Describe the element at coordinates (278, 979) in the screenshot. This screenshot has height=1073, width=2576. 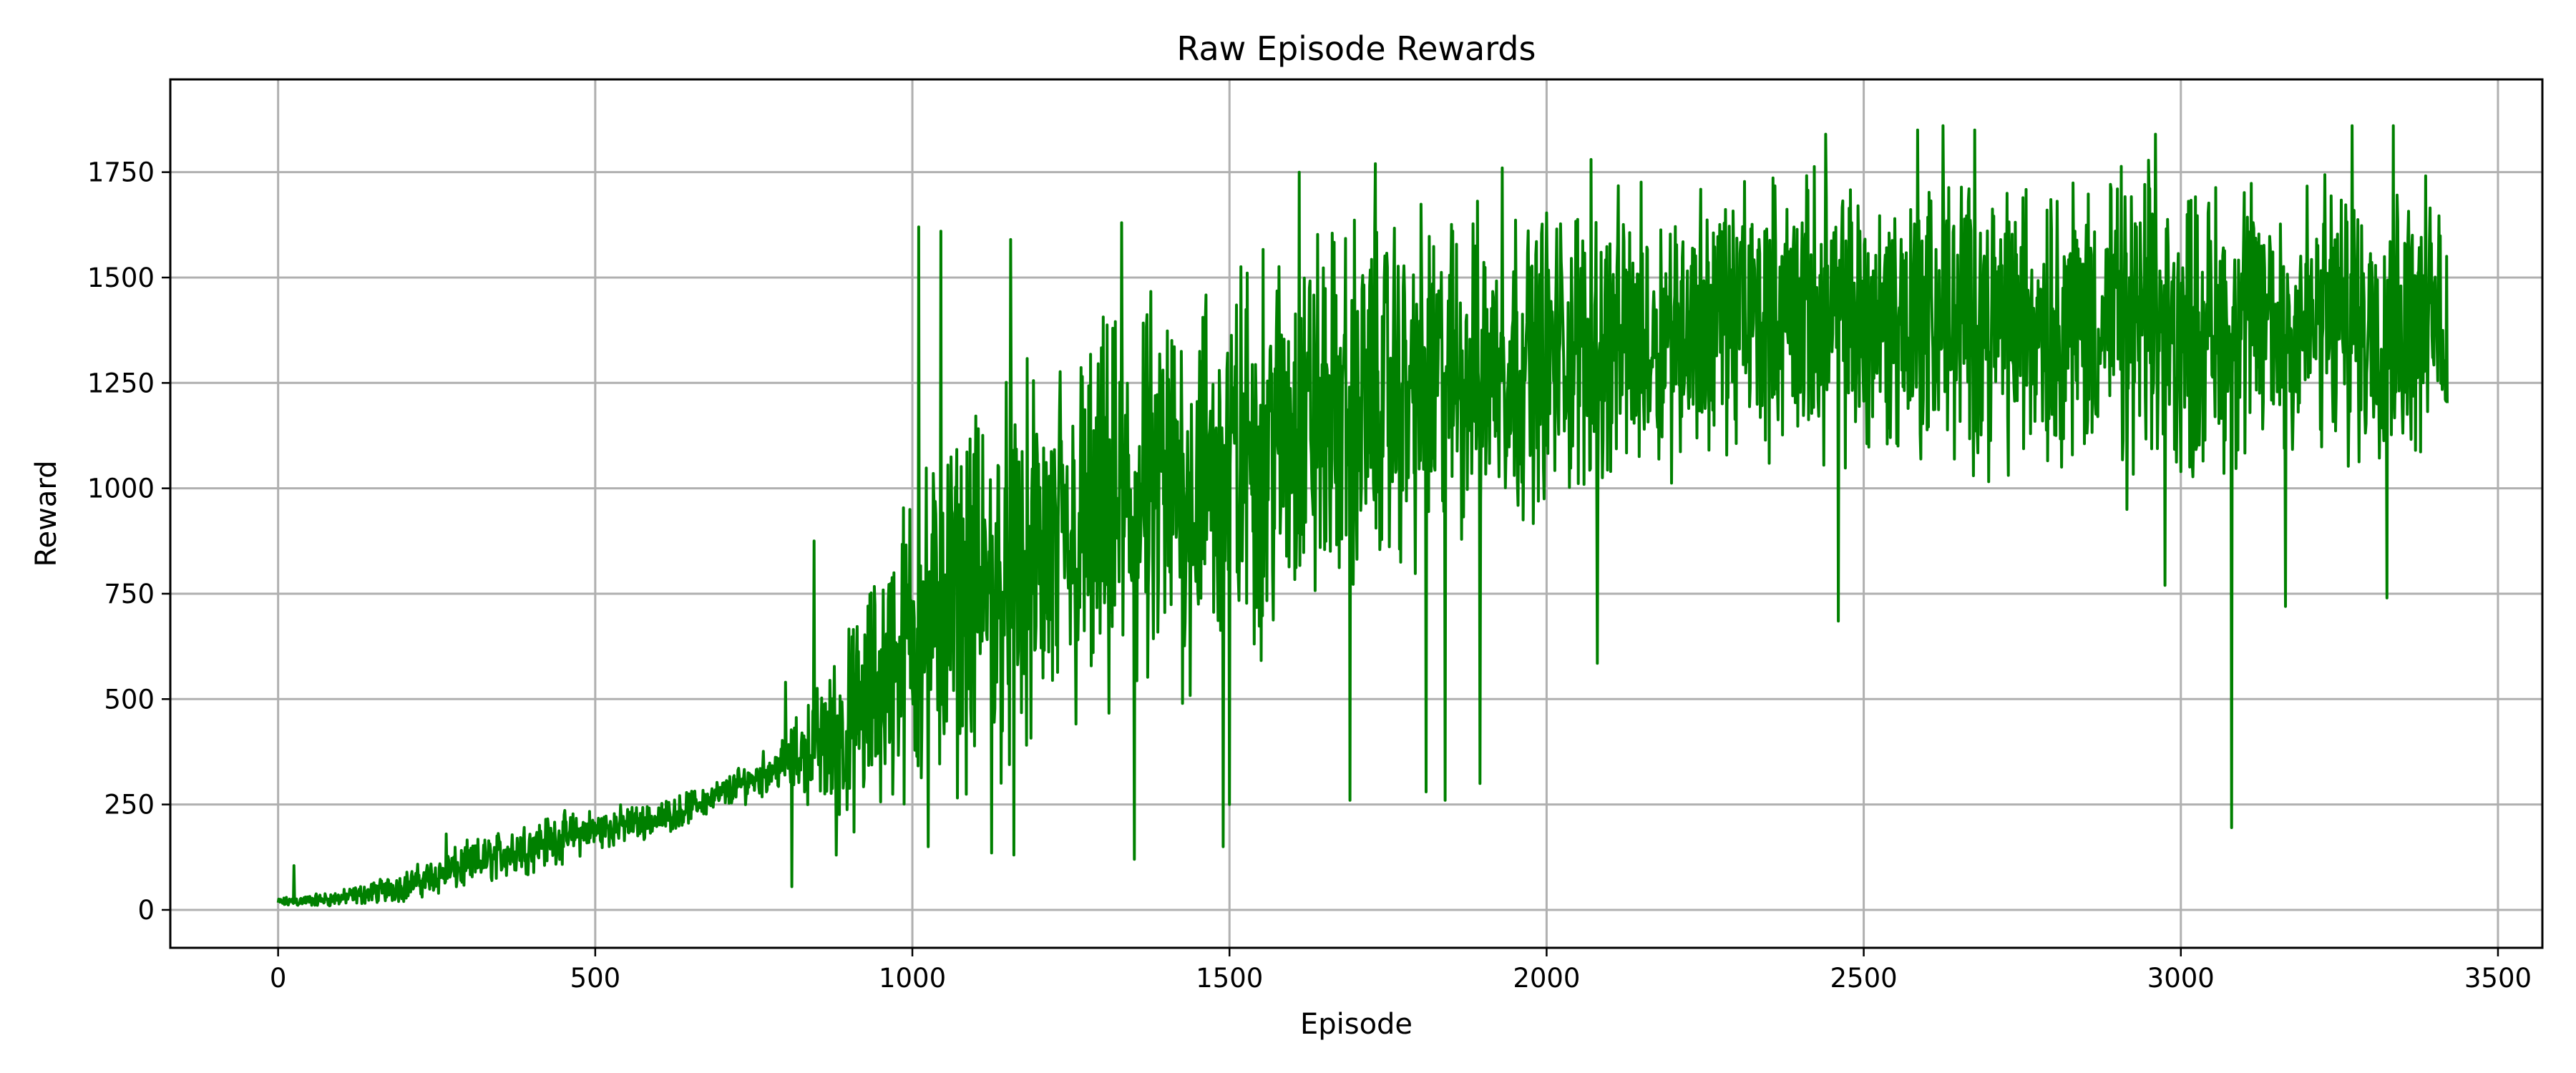
I see `x-tick-label: 0` at that location.